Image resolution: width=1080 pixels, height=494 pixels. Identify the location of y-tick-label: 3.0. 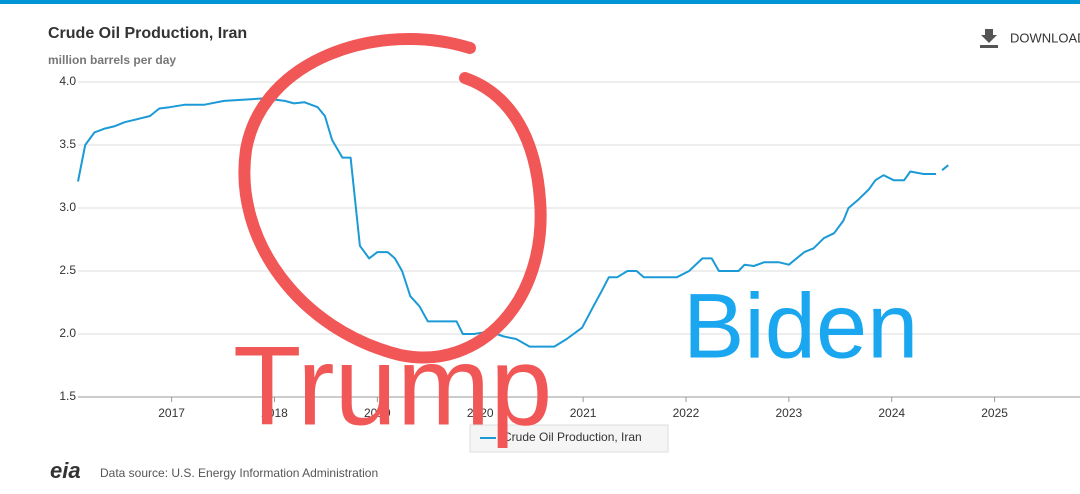
(67, 207).